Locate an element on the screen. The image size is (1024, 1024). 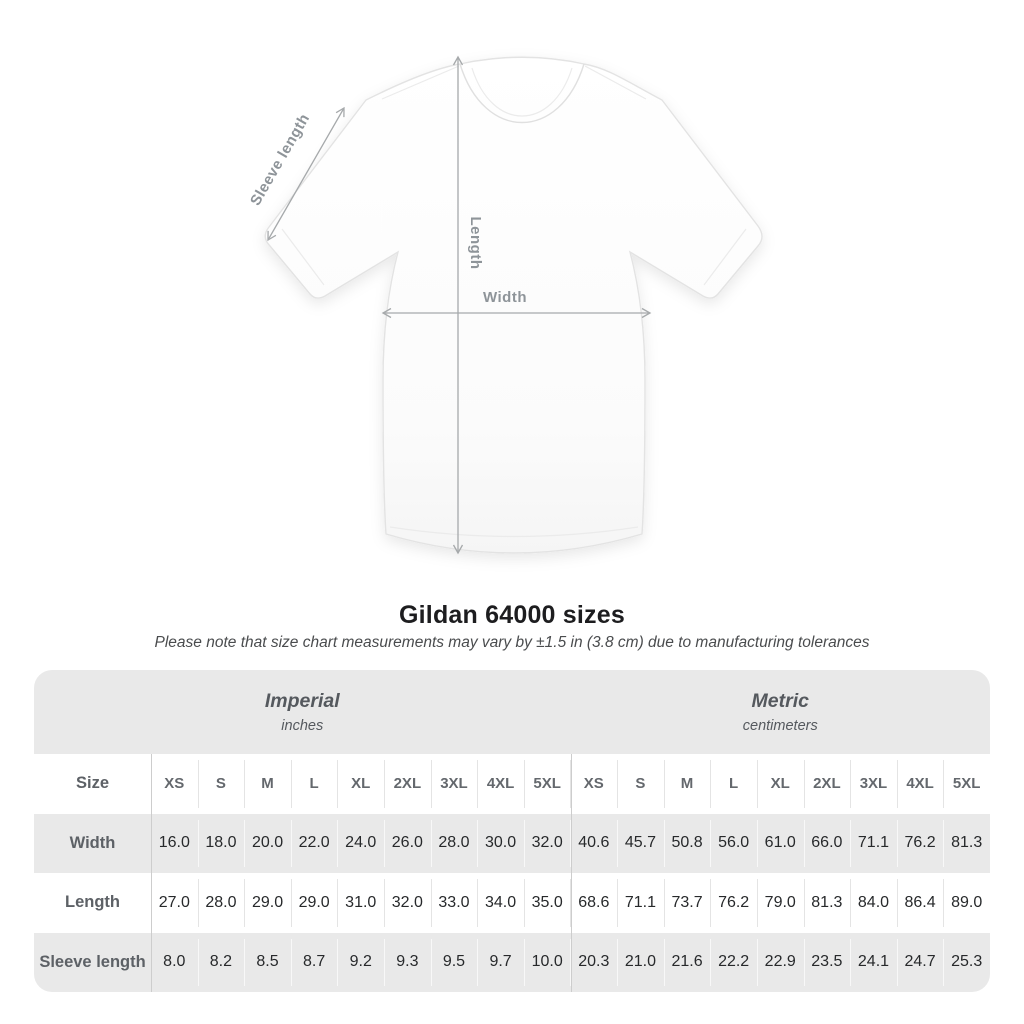
table-cell: 20.3 is located at coordinates (593, 963).